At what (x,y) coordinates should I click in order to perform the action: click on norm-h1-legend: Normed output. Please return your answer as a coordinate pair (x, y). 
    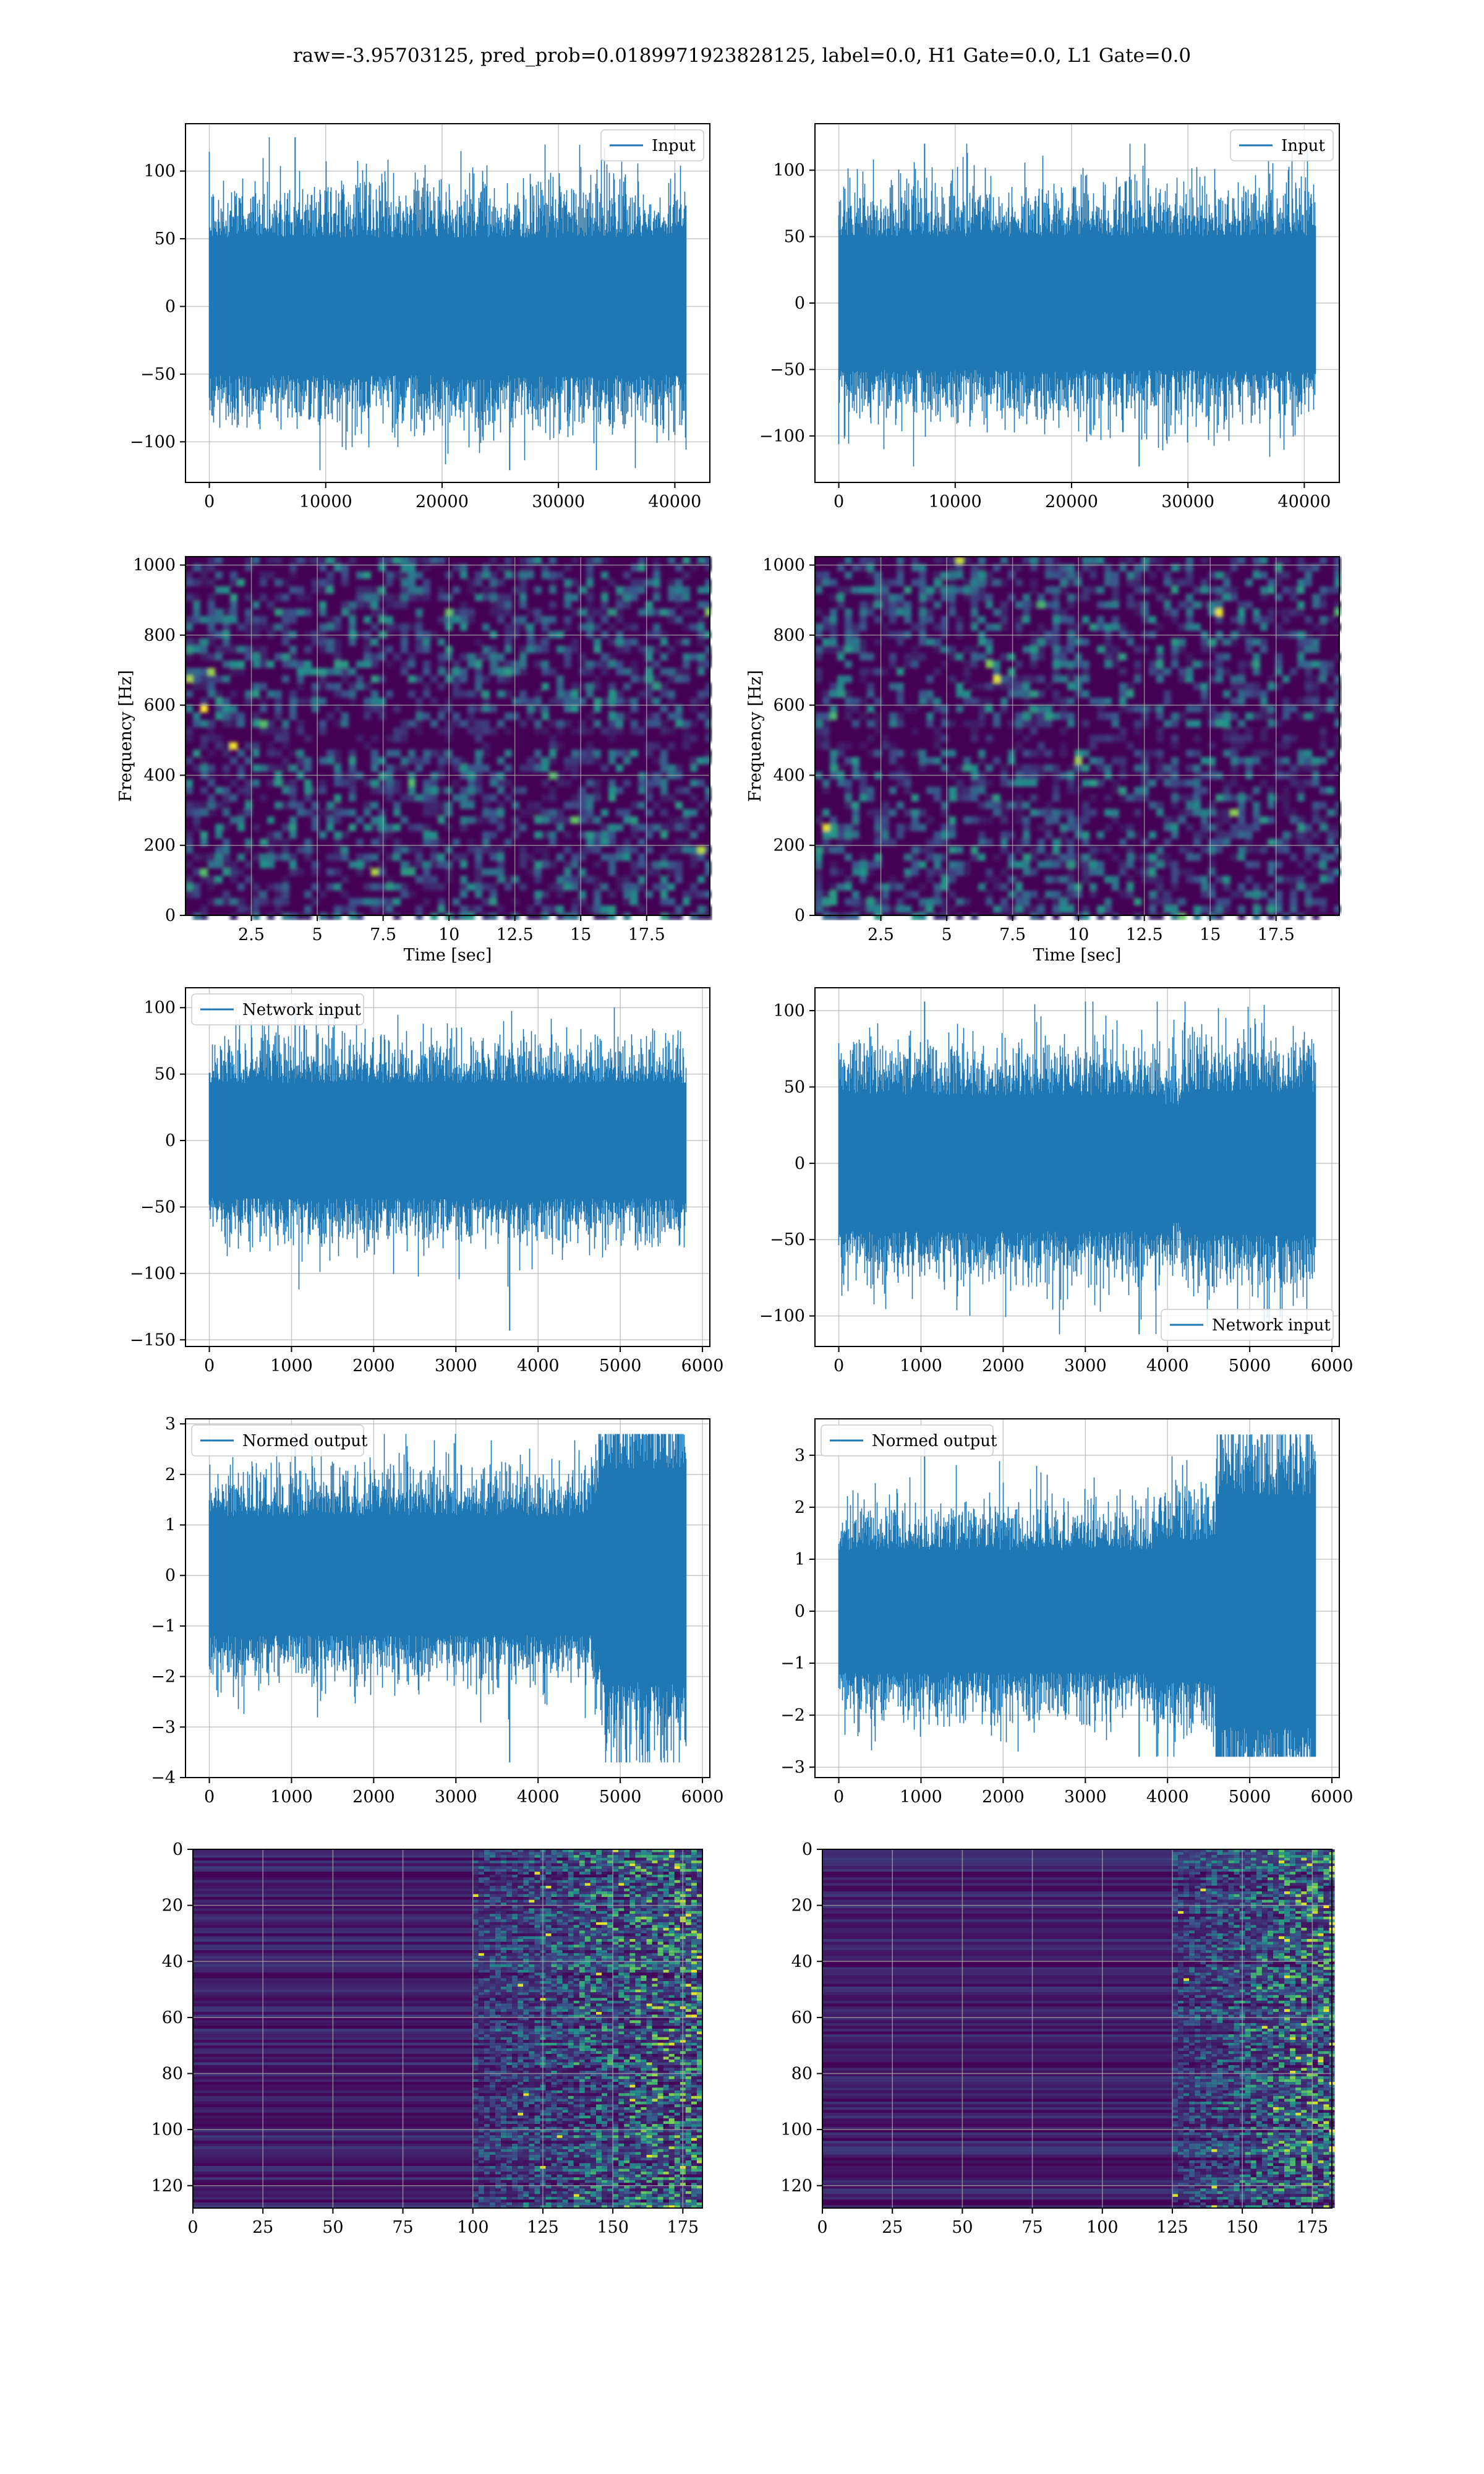
    Looking at the image, I should click on (279, 1440).